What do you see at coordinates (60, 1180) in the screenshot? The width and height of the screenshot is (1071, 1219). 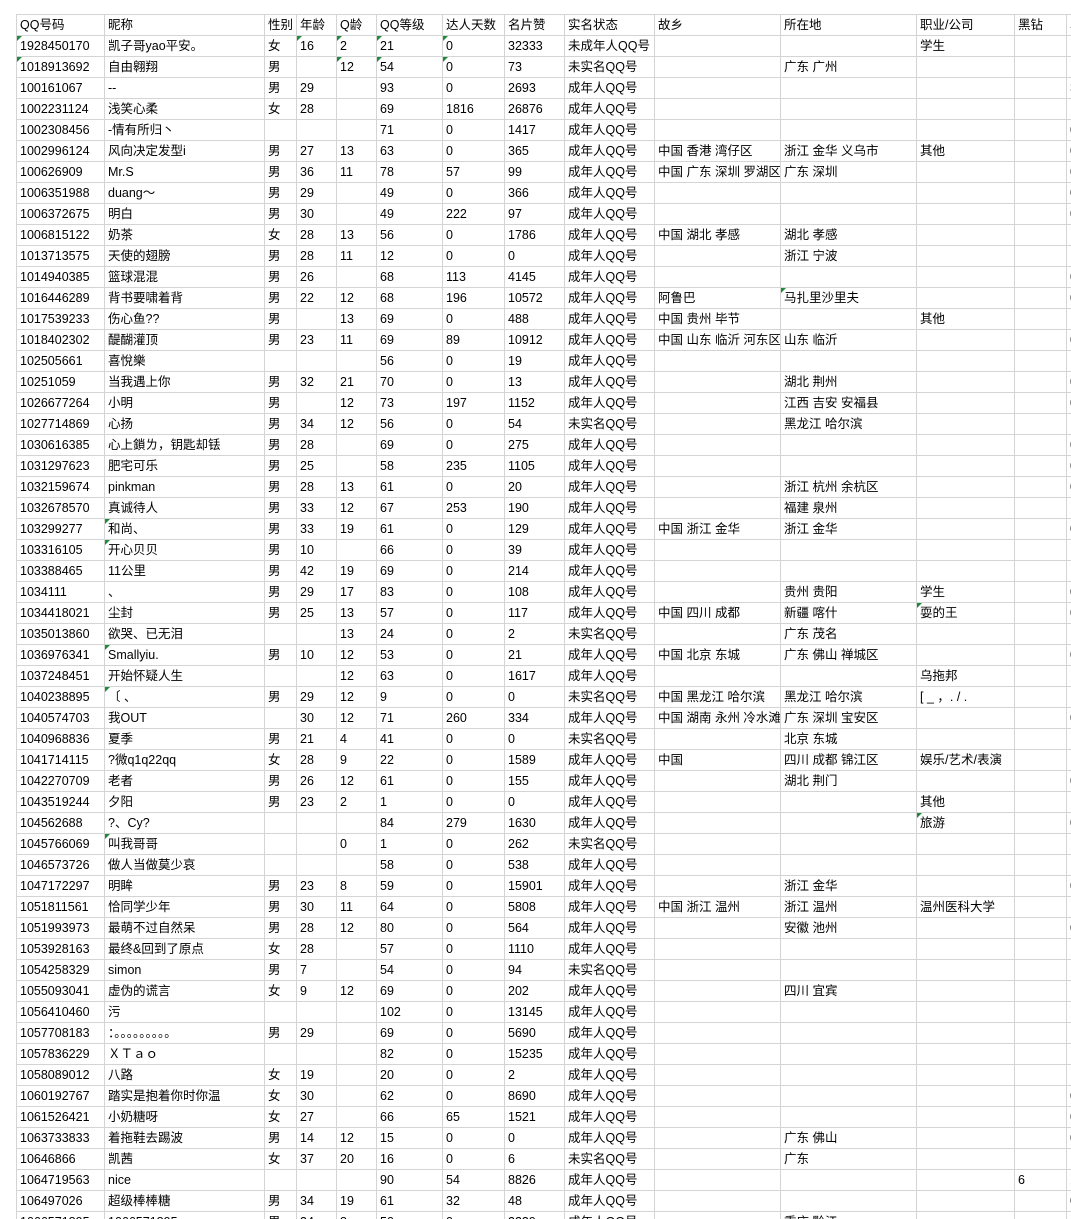 I see `cell-qq: 1064719563` at bounding box center [60, 1180].